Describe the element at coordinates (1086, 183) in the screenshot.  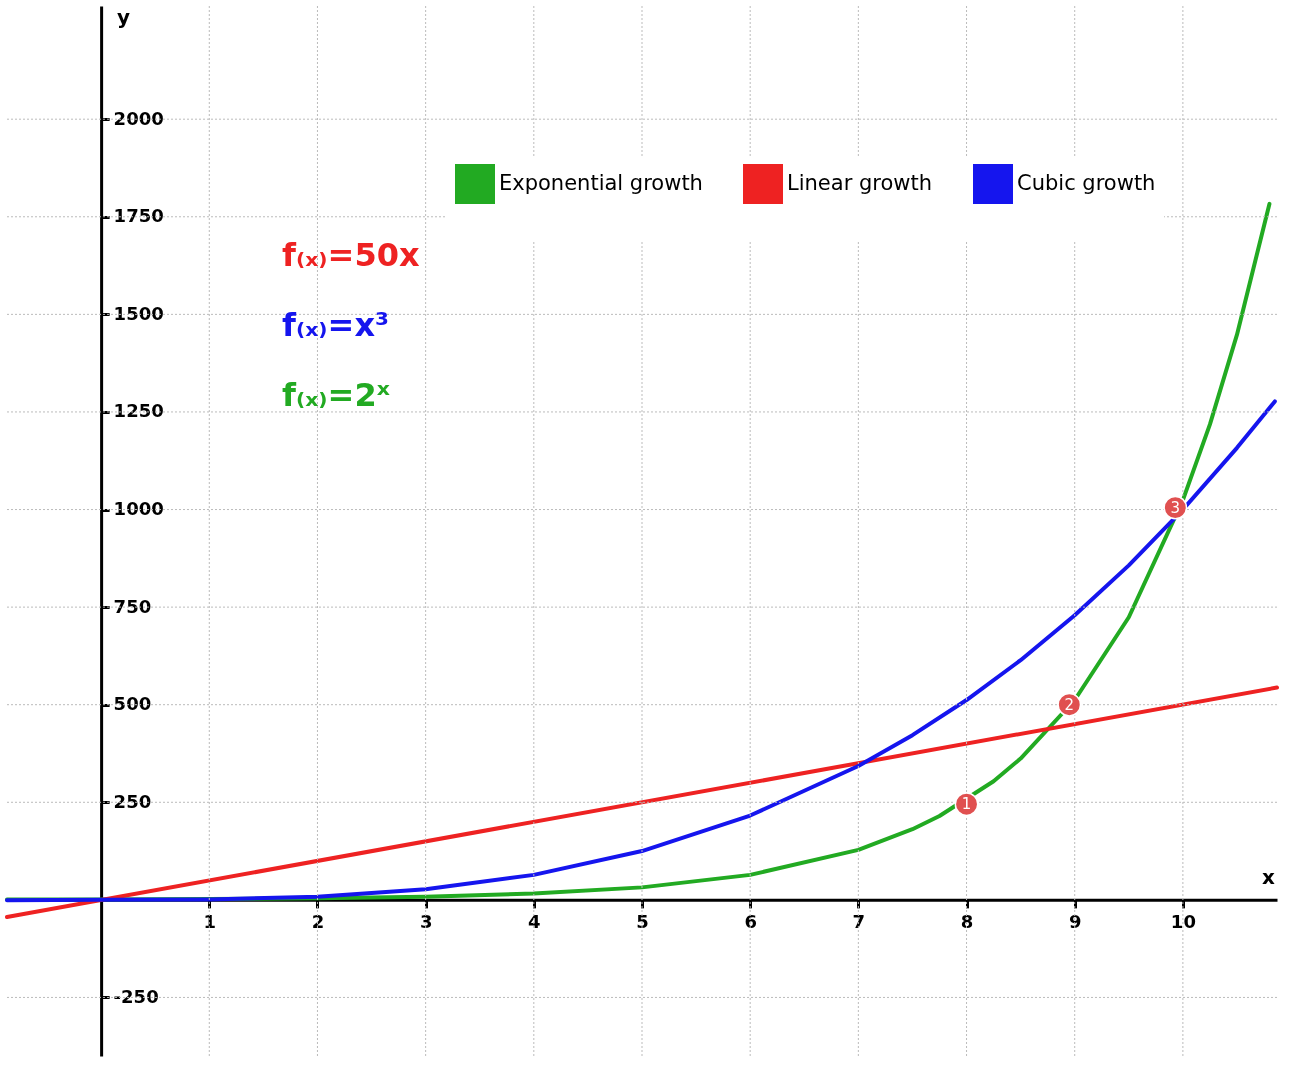
I see `legend-label: Cubic growth` at that location.